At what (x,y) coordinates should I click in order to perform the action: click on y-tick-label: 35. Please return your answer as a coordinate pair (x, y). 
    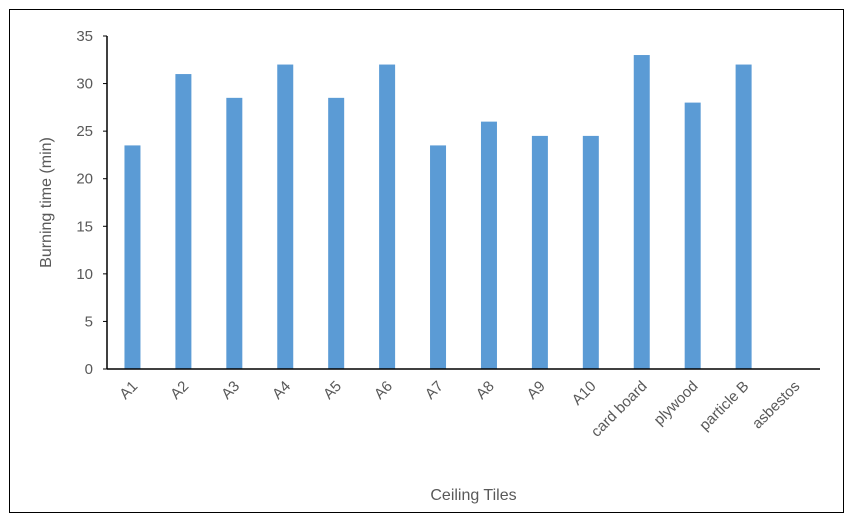
    Looking at the image, I should click on (84, 36).